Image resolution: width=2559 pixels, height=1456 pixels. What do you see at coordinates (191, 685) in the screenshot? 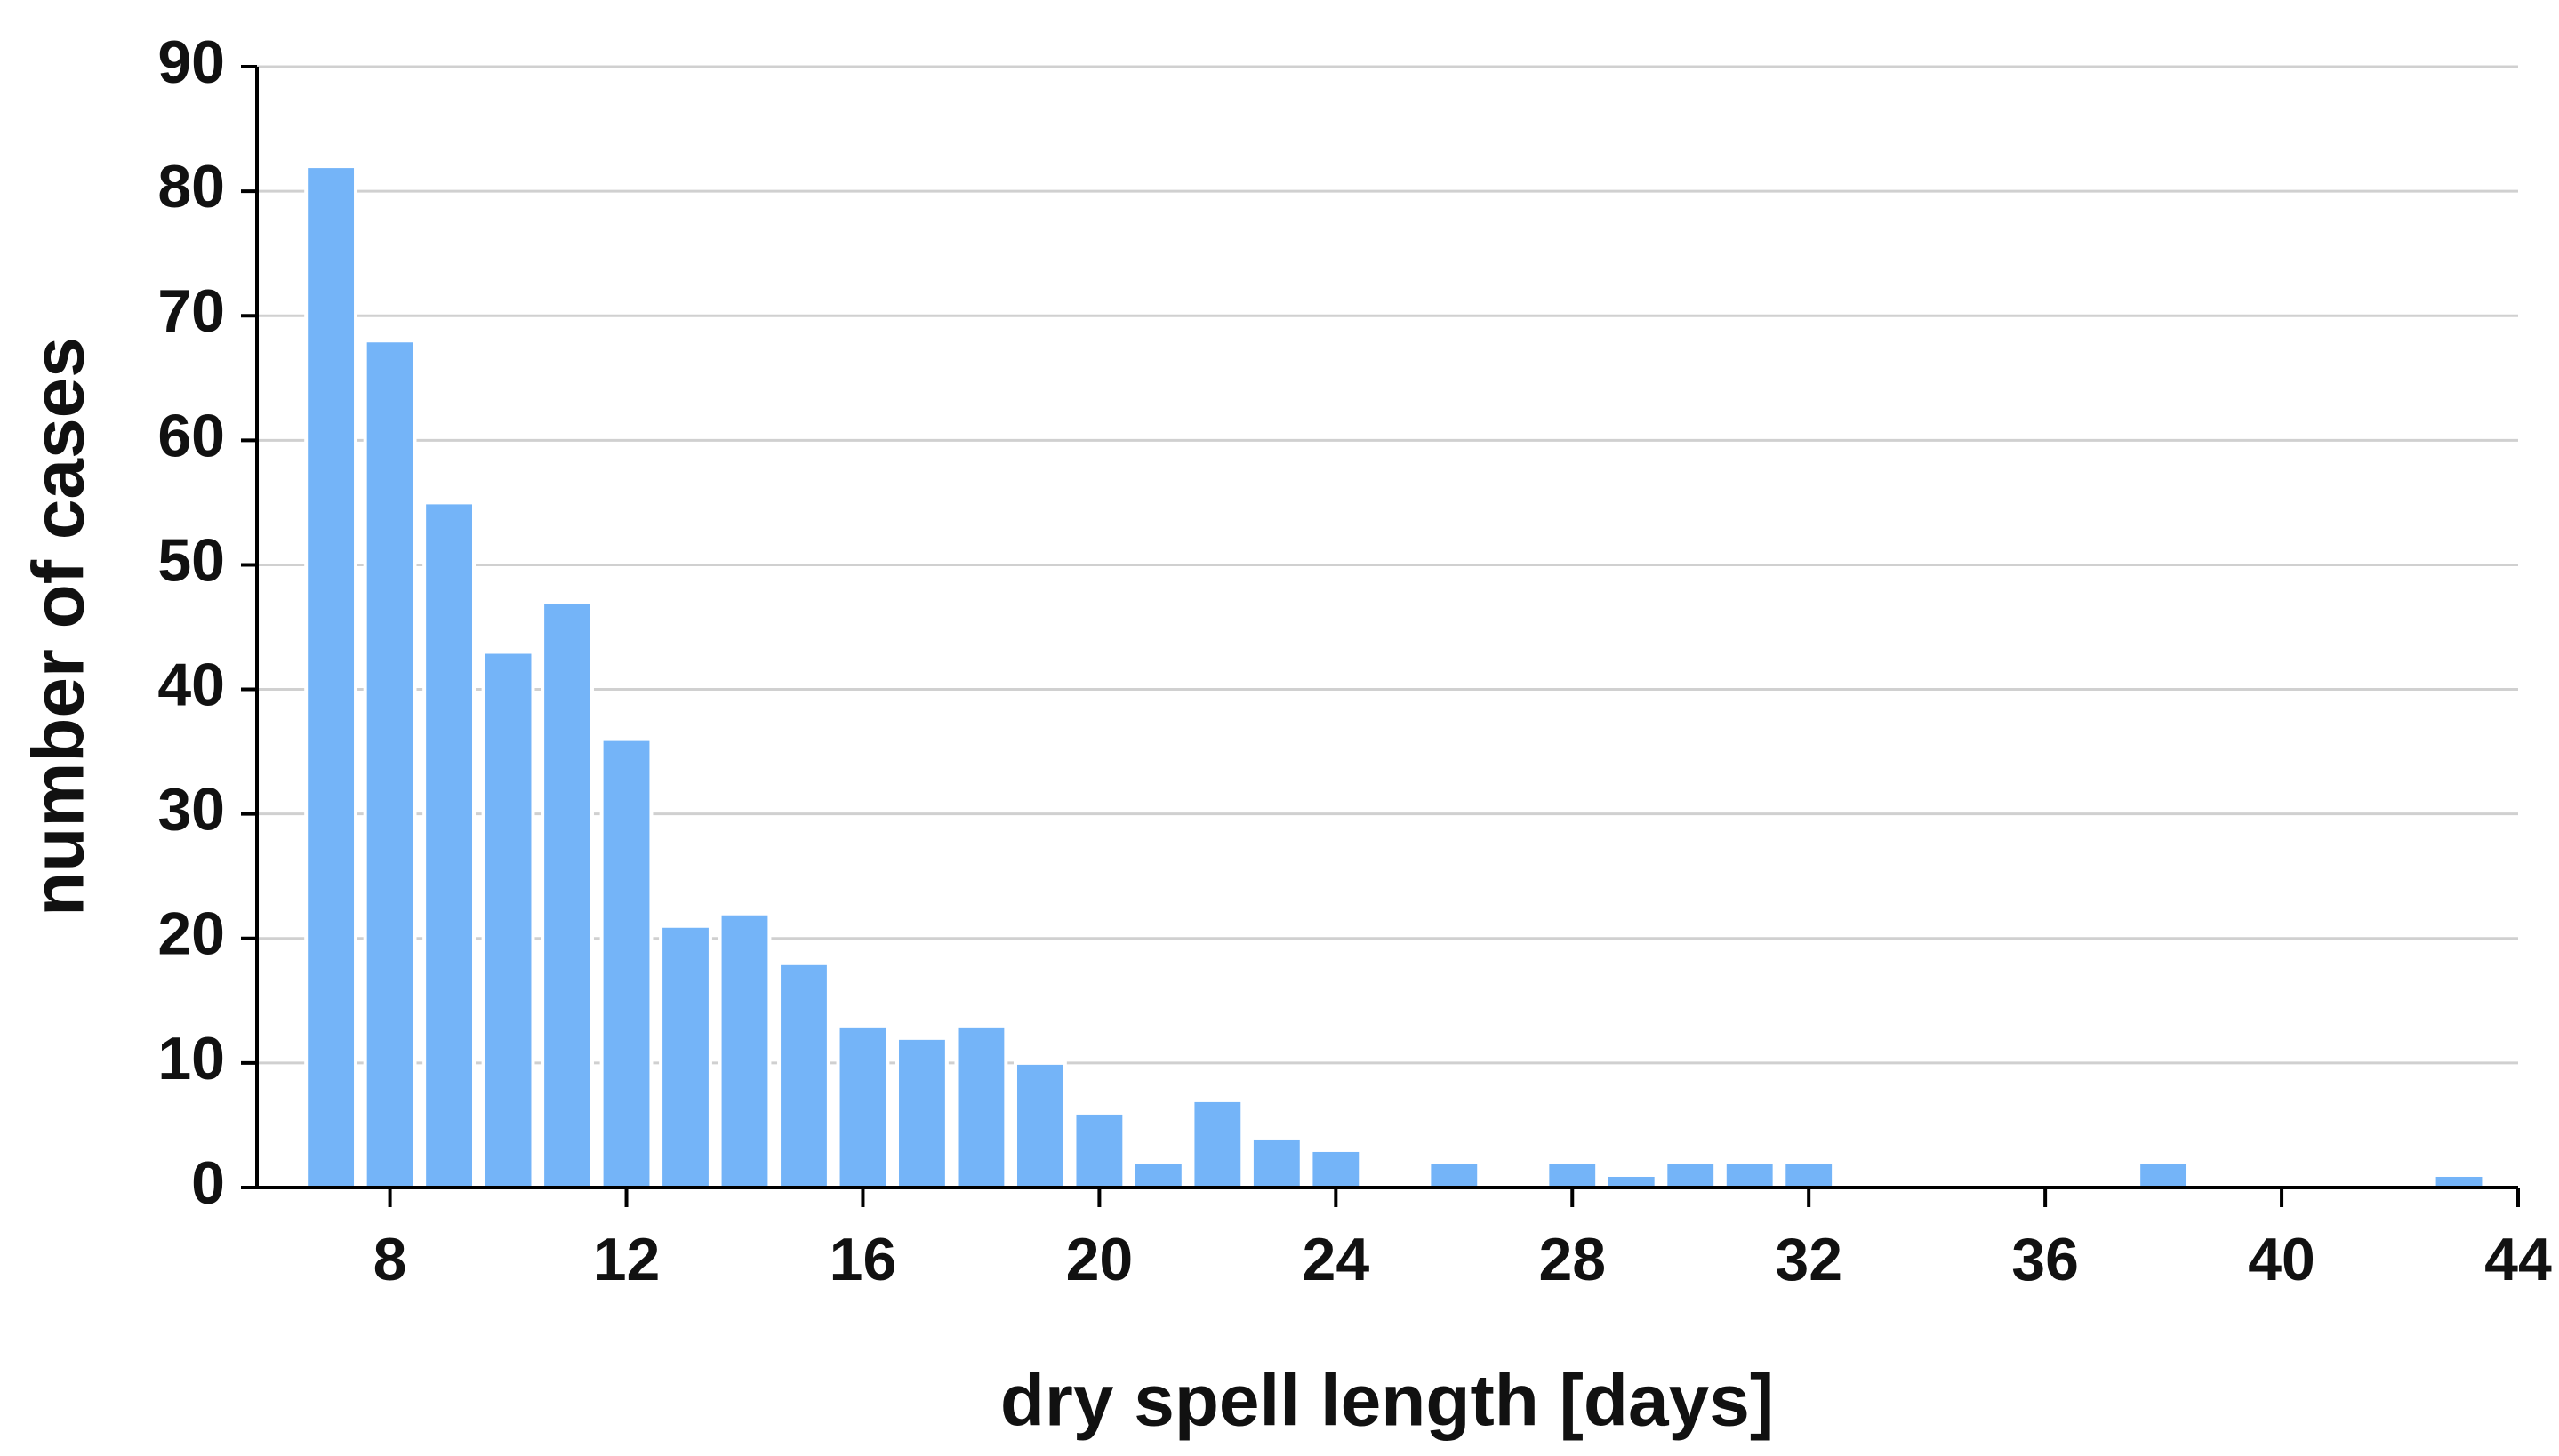
I see `y-tick-label: 40` at bounding box center [191, 685].